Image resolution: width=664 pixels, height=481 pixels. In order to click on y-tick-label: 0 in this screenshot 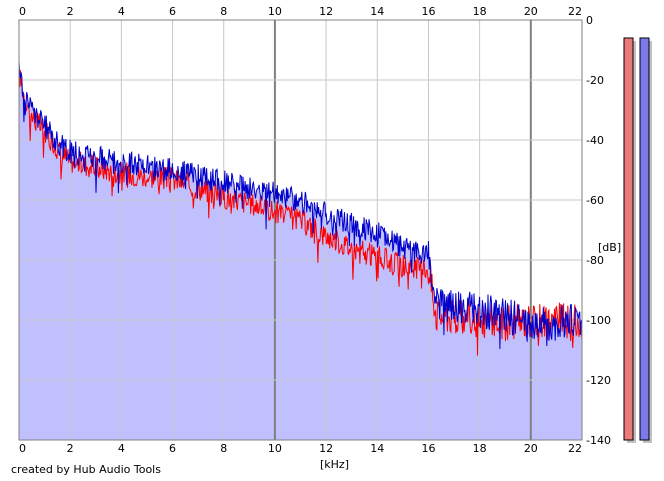, I will do `click(589, 20)`.